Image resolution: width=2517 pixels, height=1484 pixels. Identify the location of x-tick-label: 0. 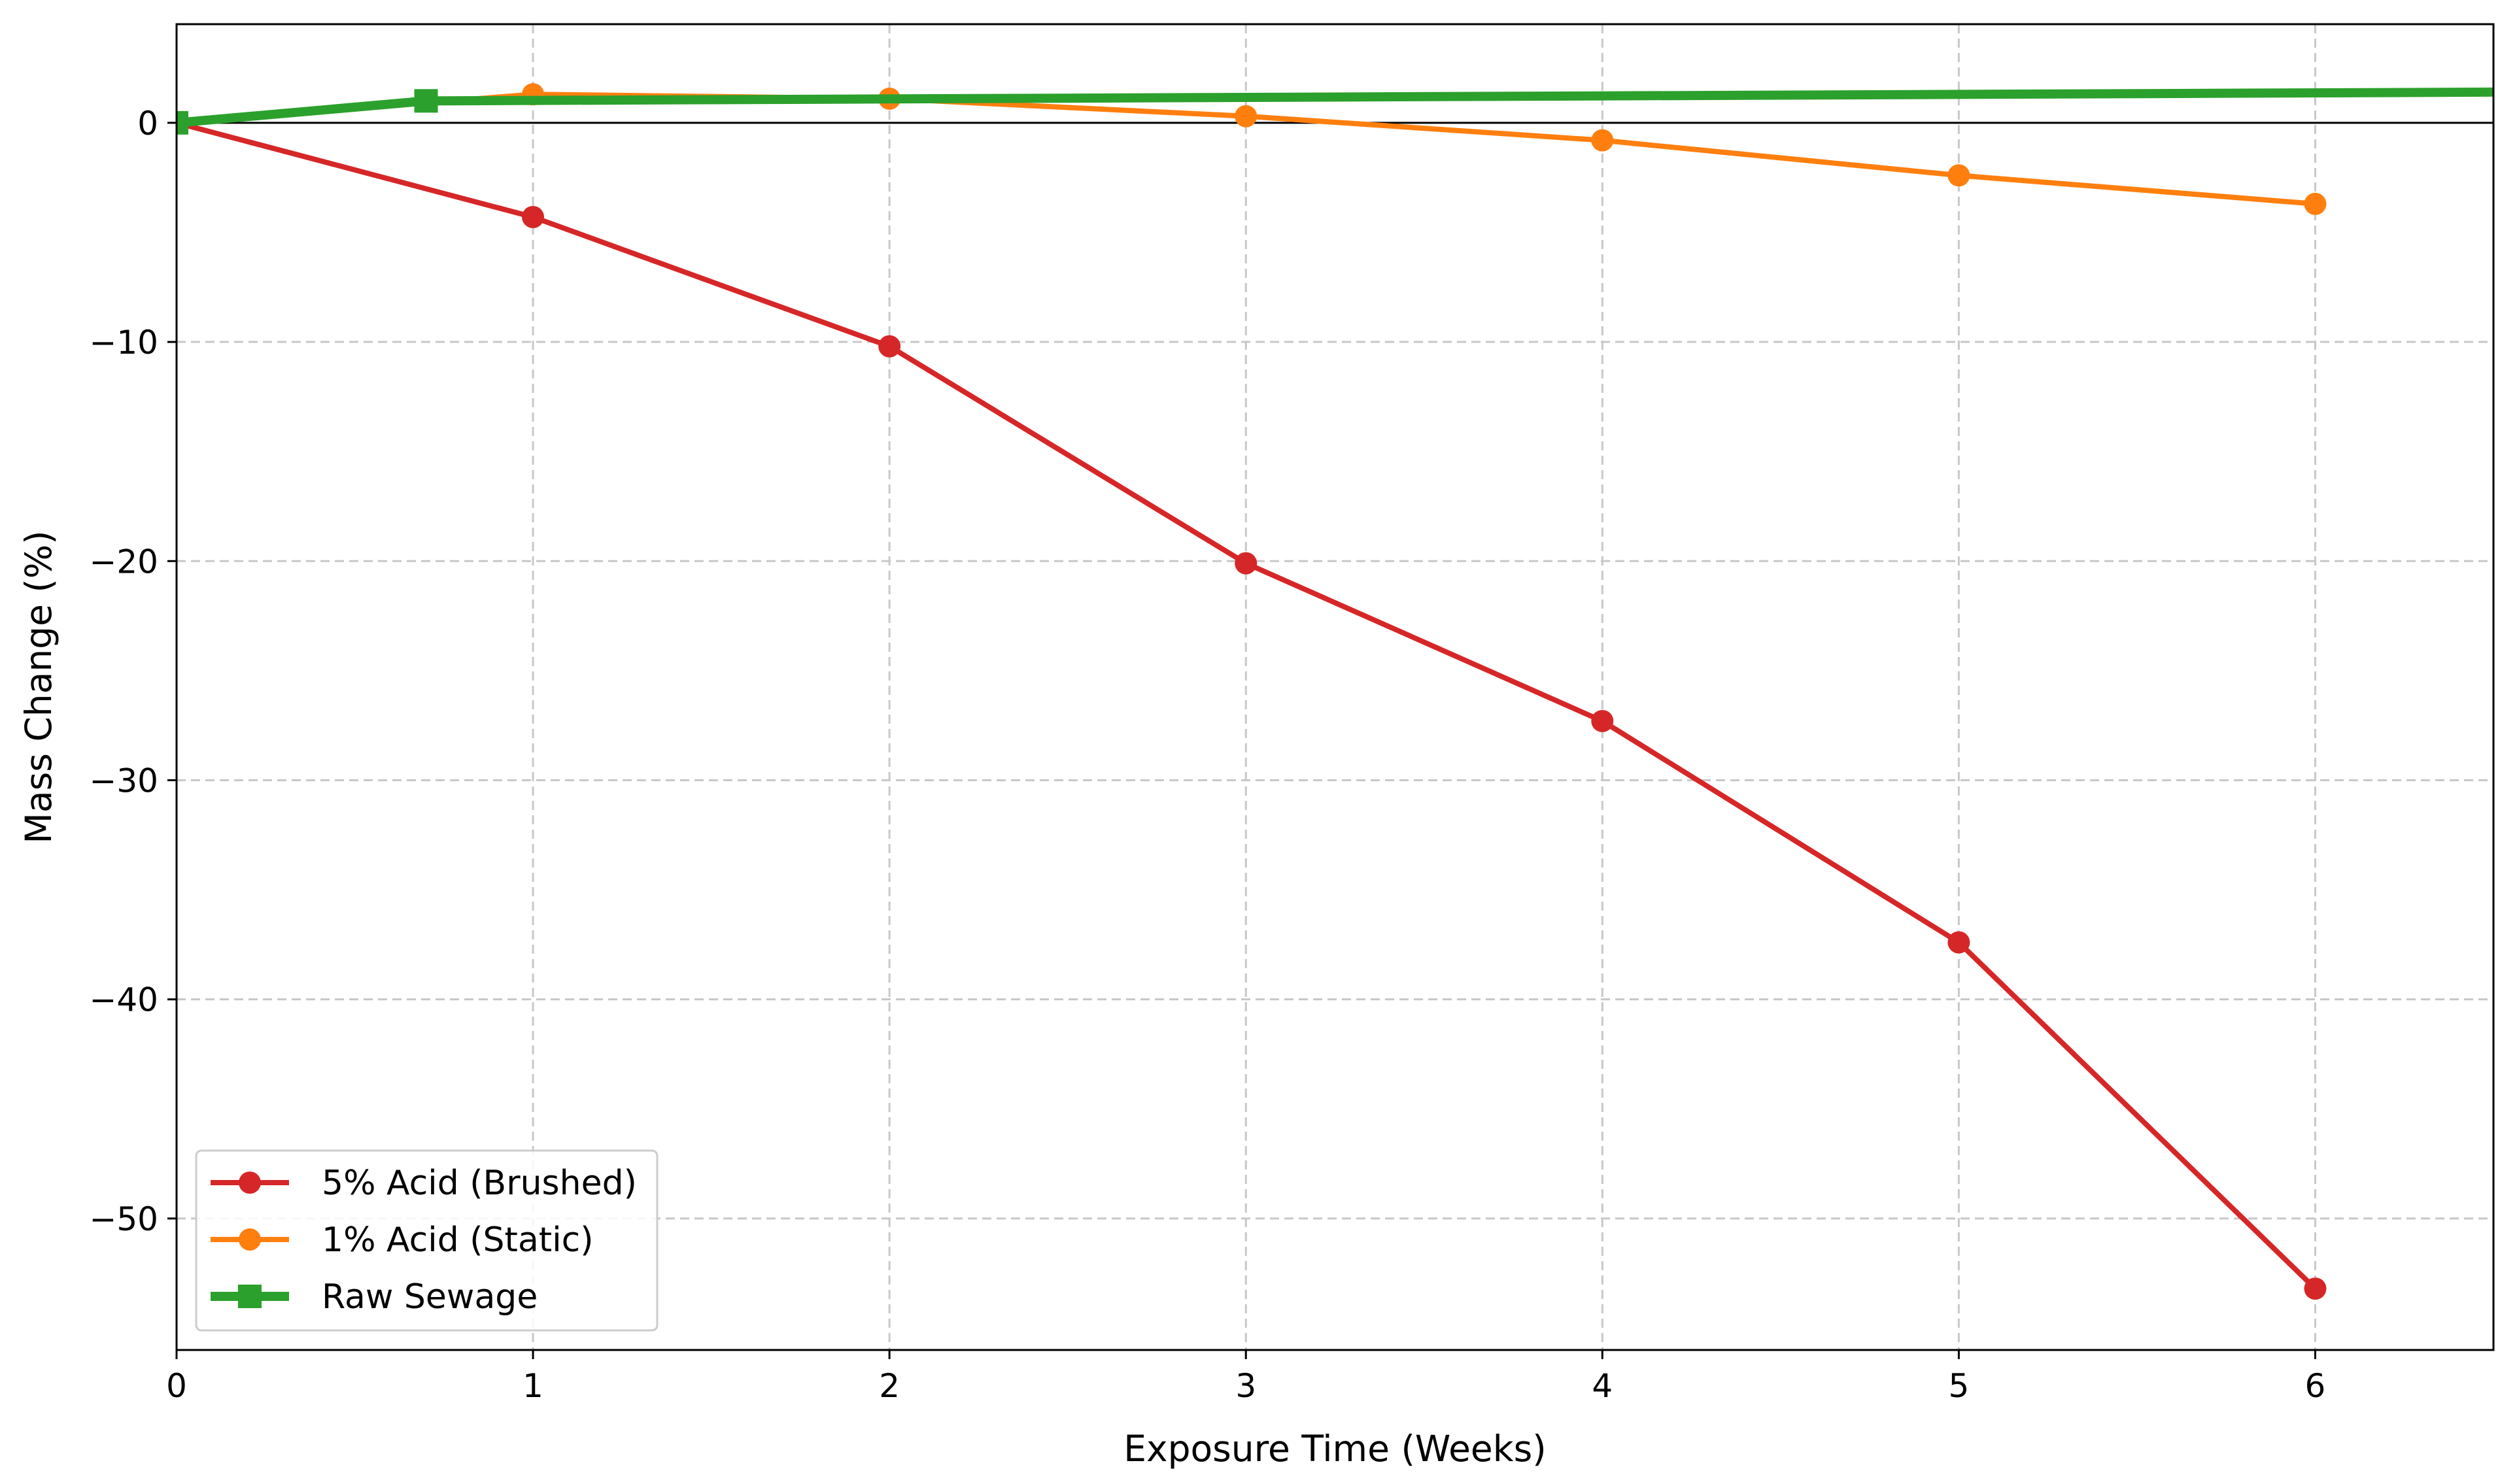
(177, 1386).